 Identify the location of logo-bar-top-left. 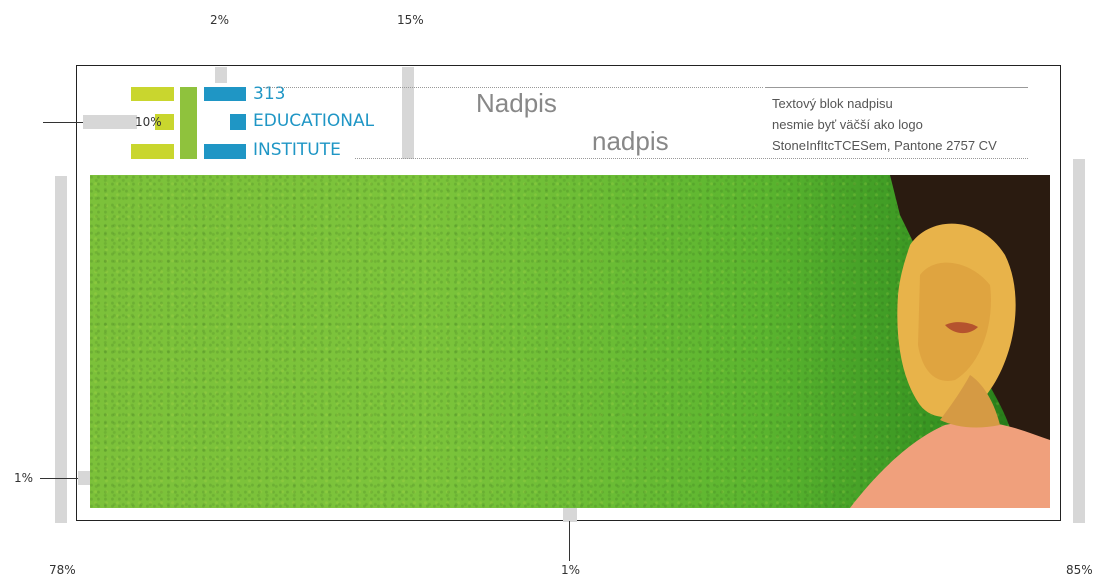
(152, 94).